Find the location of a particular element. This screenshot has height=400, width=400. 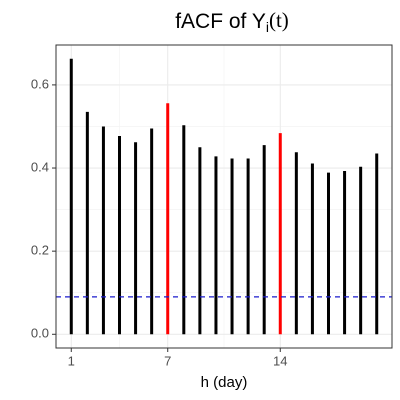

y-tick-label: 0.6 is located at coordinates (40, 83).